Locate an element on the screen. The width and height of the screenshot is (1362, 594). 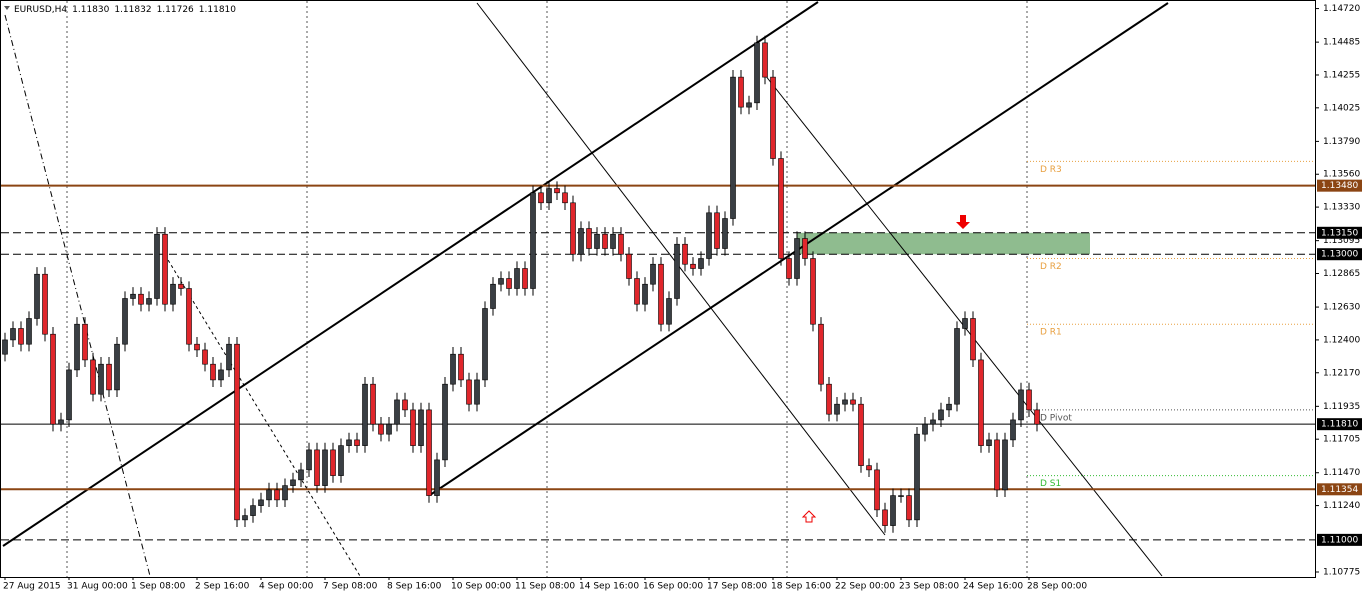
x-tick-label: 11 Sep 08:00 is located at coordinates (545, 587).